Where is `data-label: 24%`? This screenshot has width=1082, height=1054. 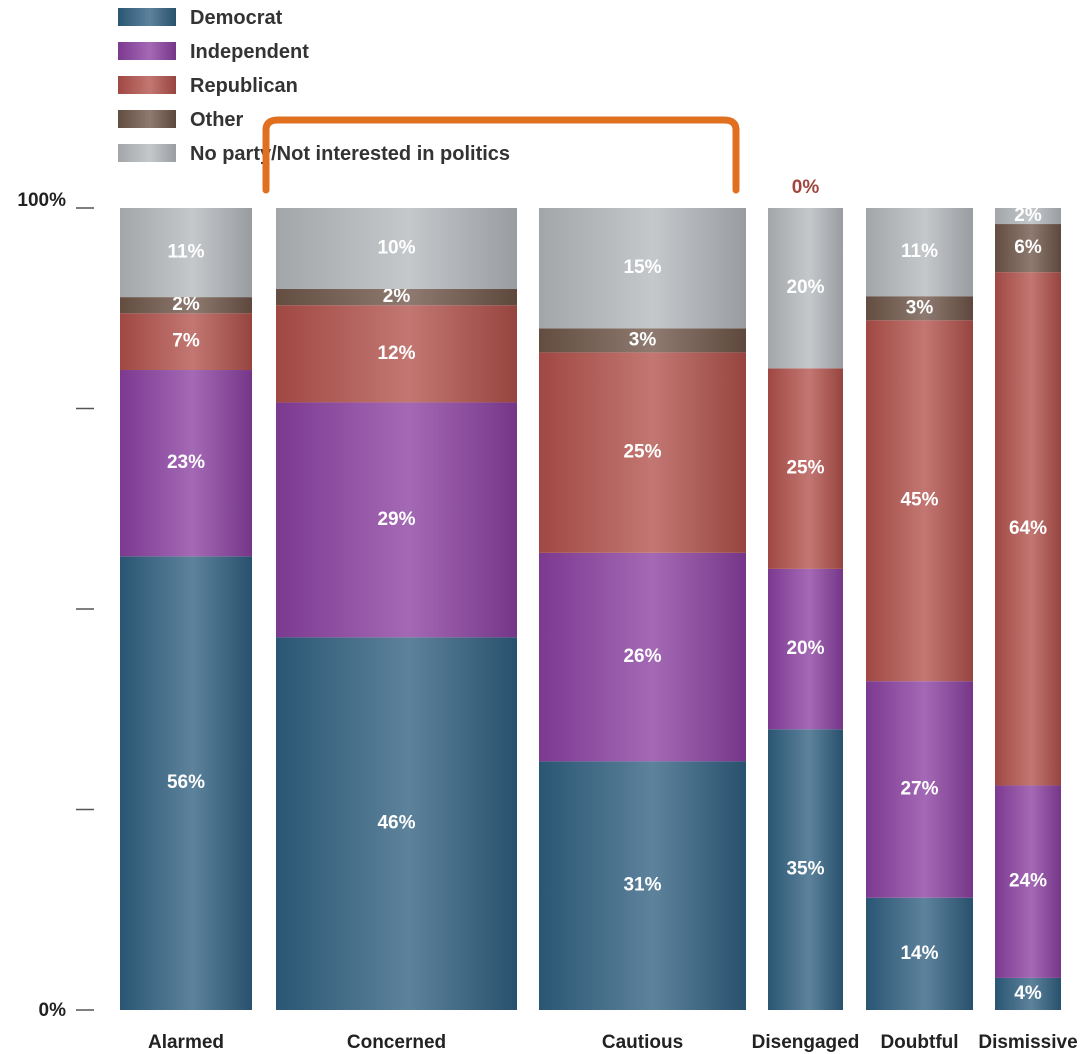 data-label: 24% is located at coordinates (1028, 881).